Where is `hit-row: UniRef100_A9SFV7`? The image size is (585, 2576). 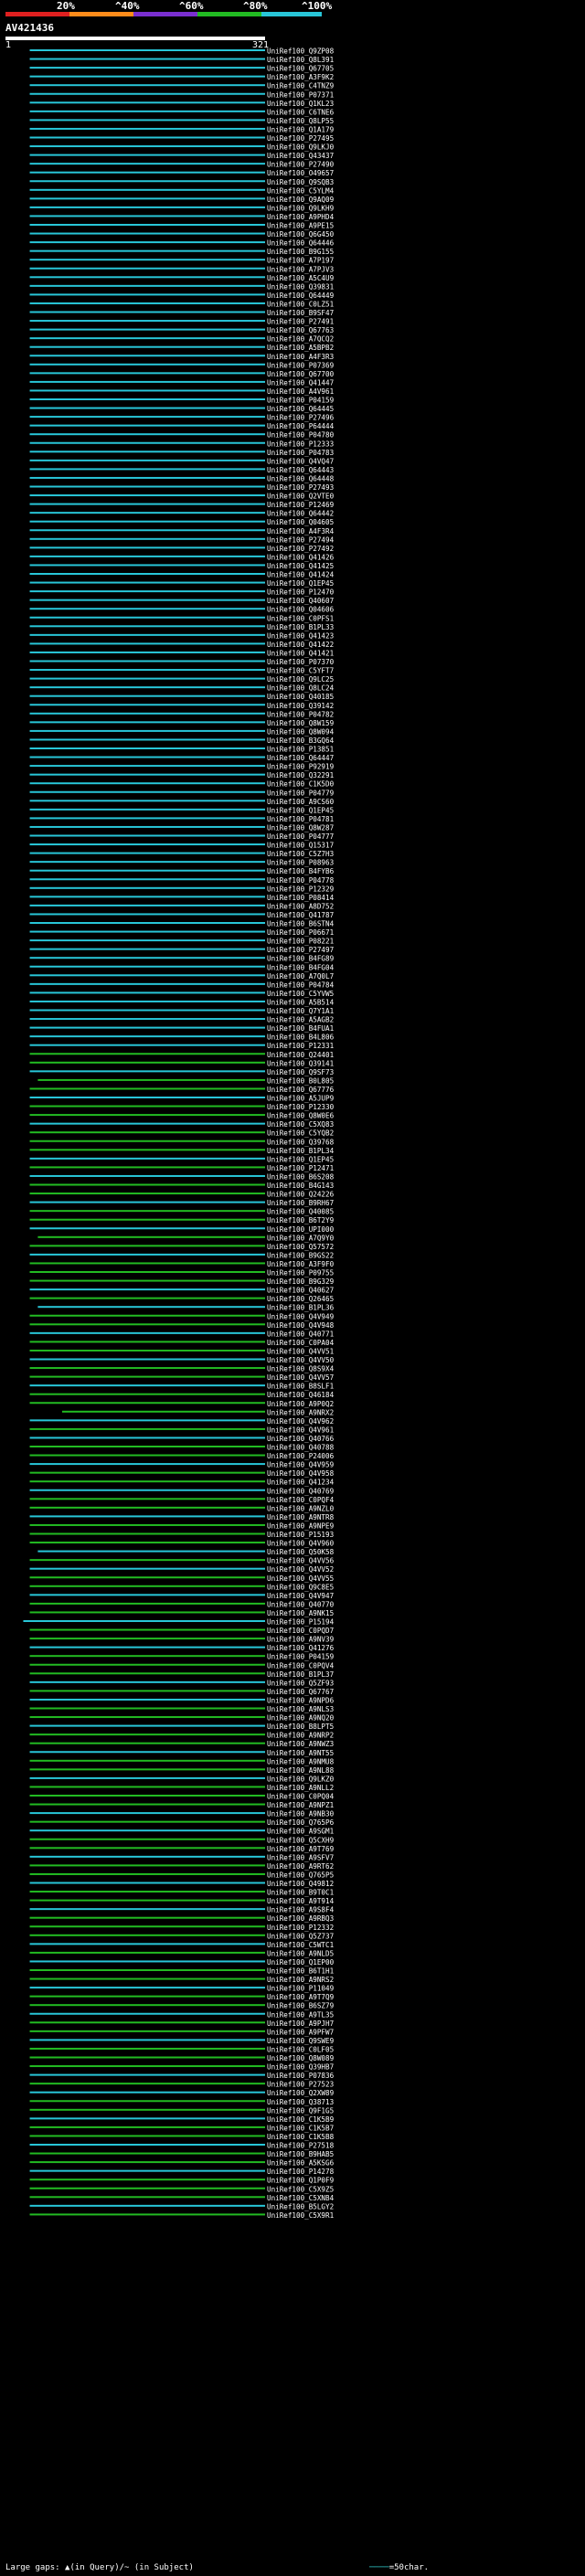
hit-row: UniRef100_A9SFV7 is located at coordinates (182, 1857).